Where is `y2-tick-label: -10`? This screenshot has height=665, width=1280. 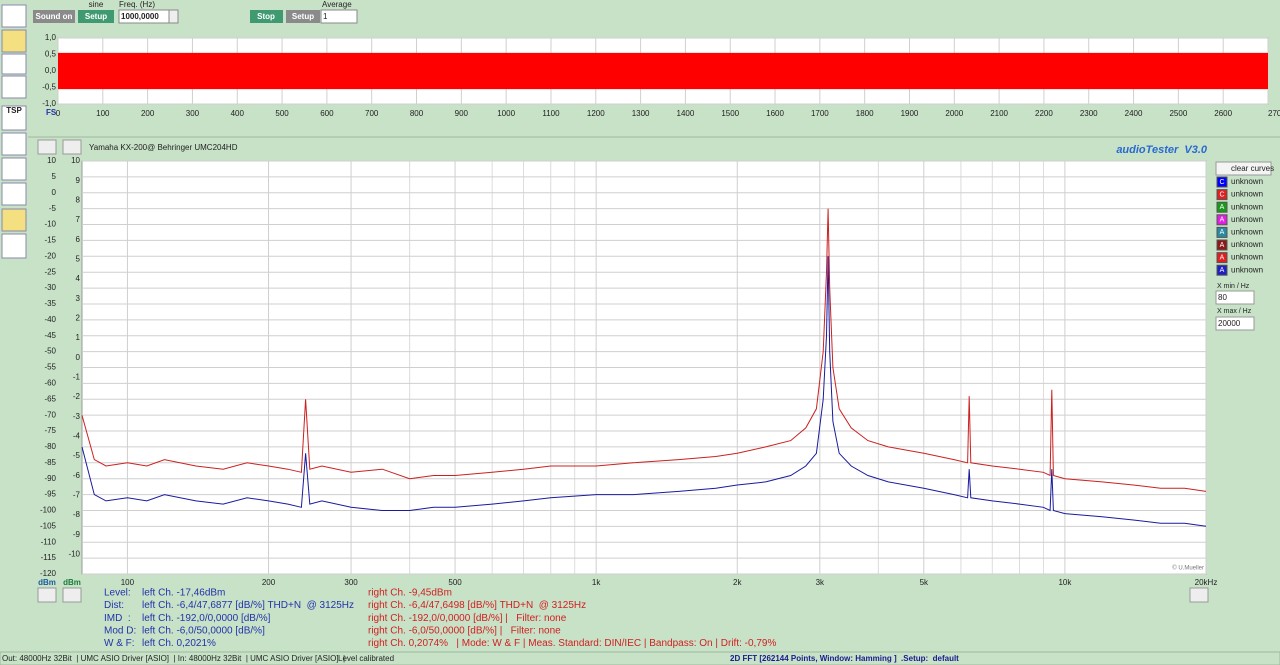 y2-tick-label: -10 is located at coordinates (74, 553).